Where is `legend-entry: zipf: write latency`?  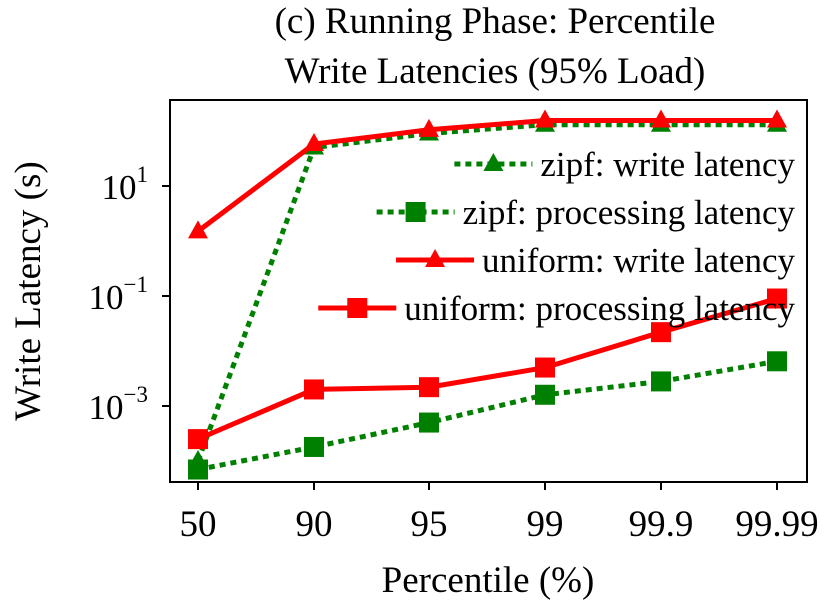
legend-entry: zipf: write latency is located at coordinates (624, 164).